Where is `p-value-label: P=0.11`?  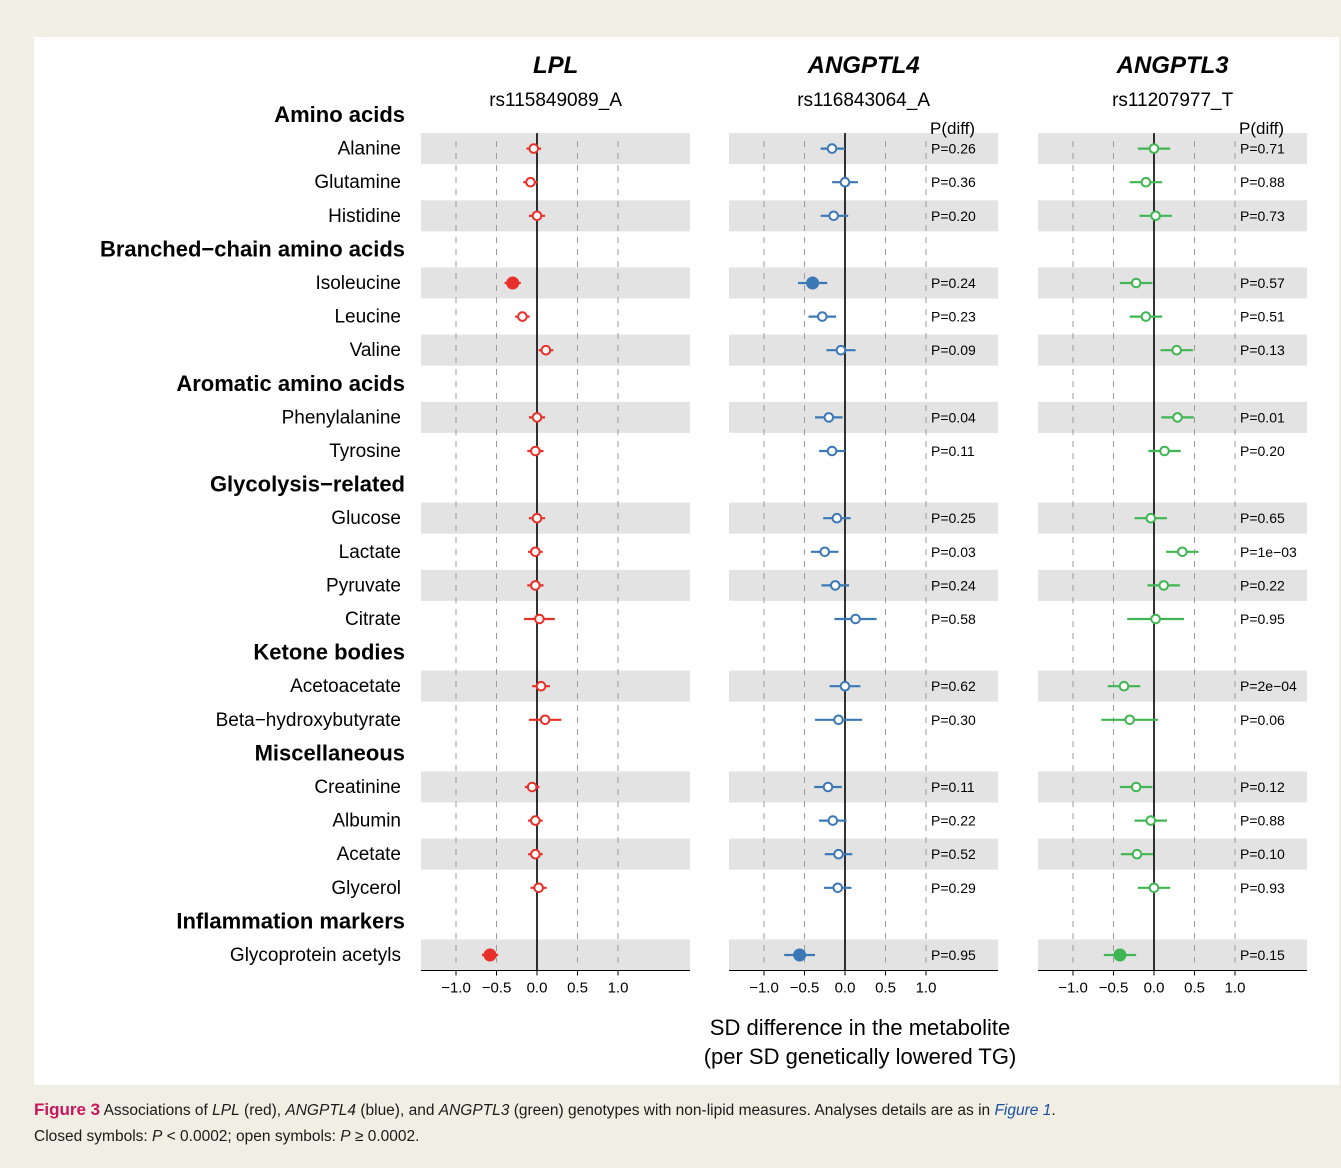
p-value-label: P=0.11 is located at coordinates (953, 787).